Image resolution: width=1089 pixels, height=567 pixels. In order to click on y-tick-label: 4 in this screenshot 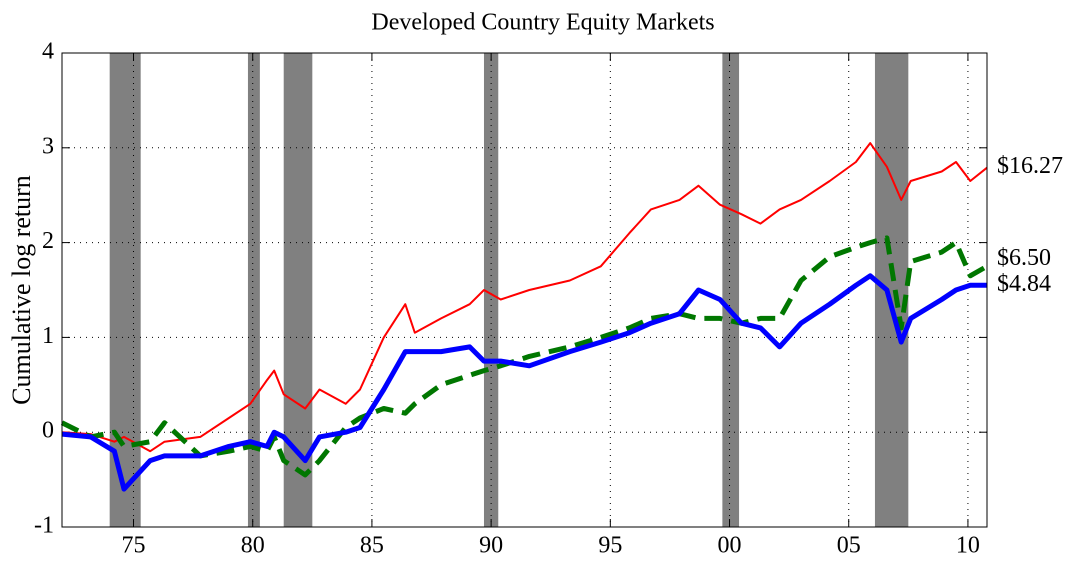, I will do `click(48, 52)`.